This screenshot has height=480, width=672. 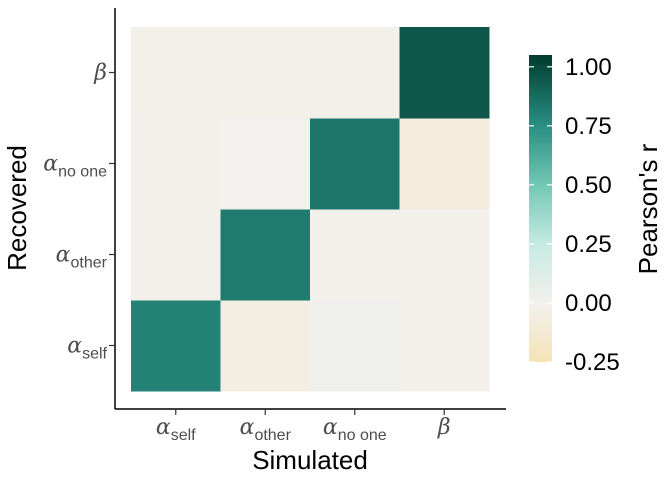 I want to click on x-tick-label: αno one, so click(x=355, y=429).